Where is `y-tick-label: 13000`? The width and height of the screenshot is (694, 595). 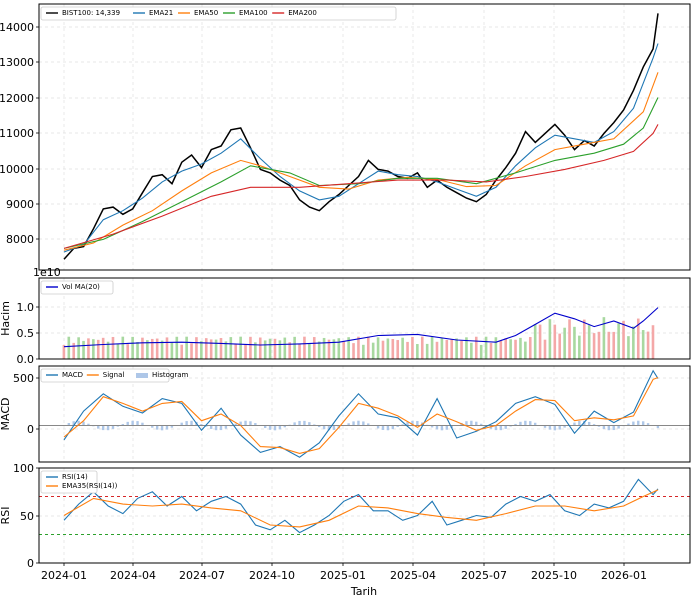
y-tick-label: 13000 is located at coordinates (17, 62).